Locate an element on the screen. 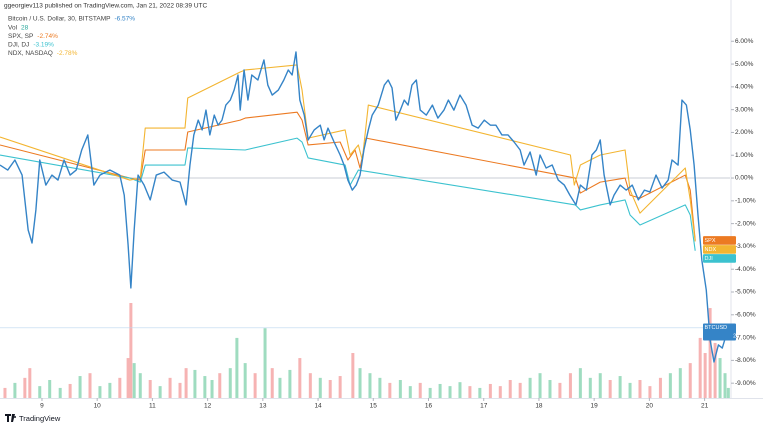  logo-mark is located at coordinates (11, 418).